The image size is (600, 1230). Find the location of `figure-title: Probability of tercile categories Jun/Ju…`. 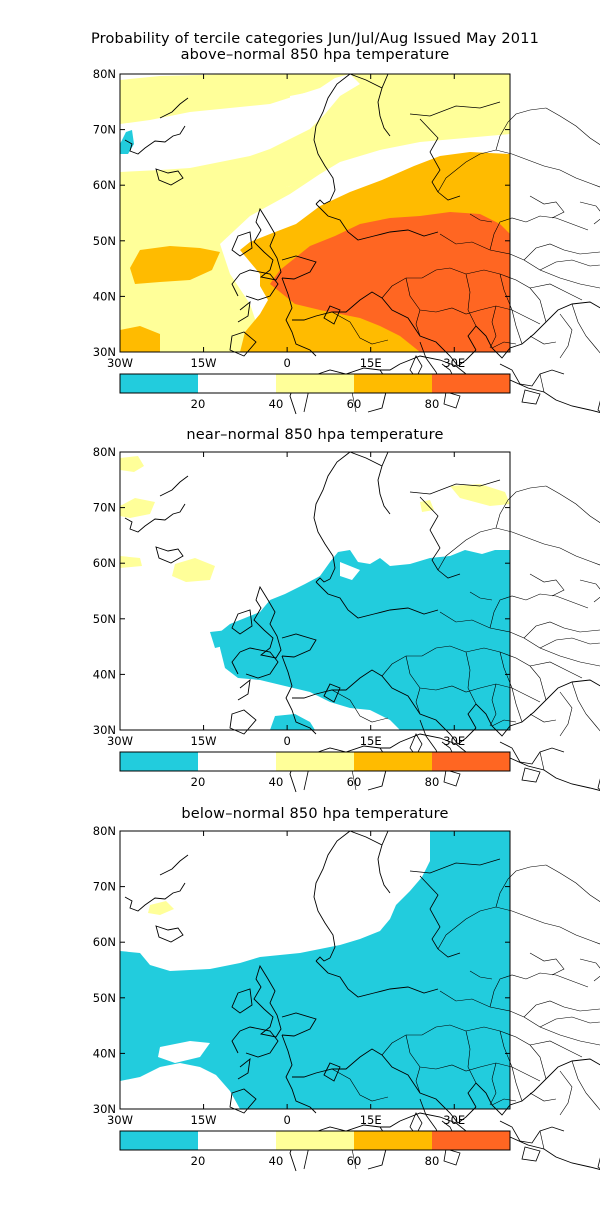

figure-title: Probability of tercile categories Jun/Ju… is located at coordinates (315, 39).